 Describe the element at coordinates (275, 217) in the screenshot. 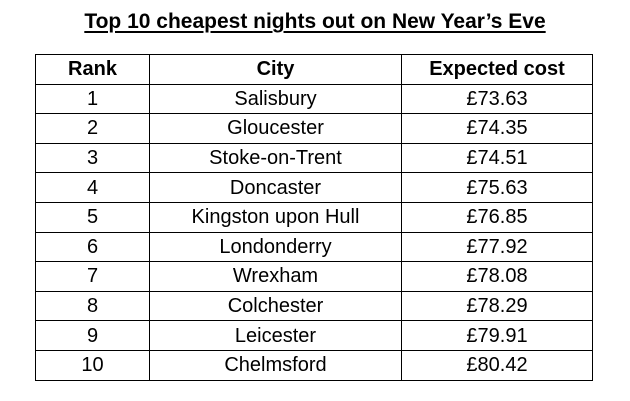

I see `city-cell: Kingston upon Hull` at that location.